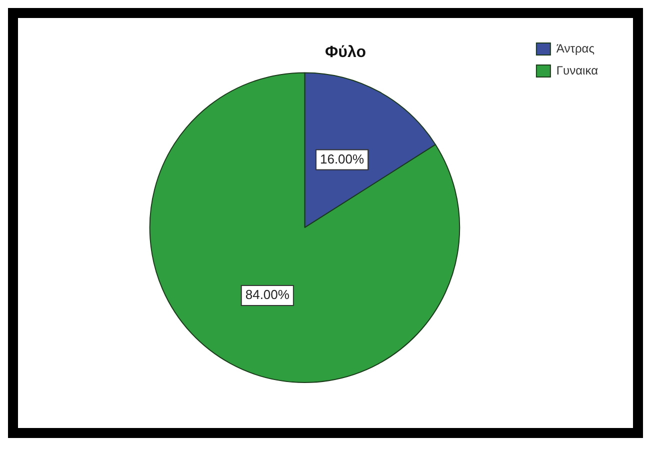  Describe the element at coordinates (267, 294) in the screenshot. I see `data-label: 84.00%` at that location.